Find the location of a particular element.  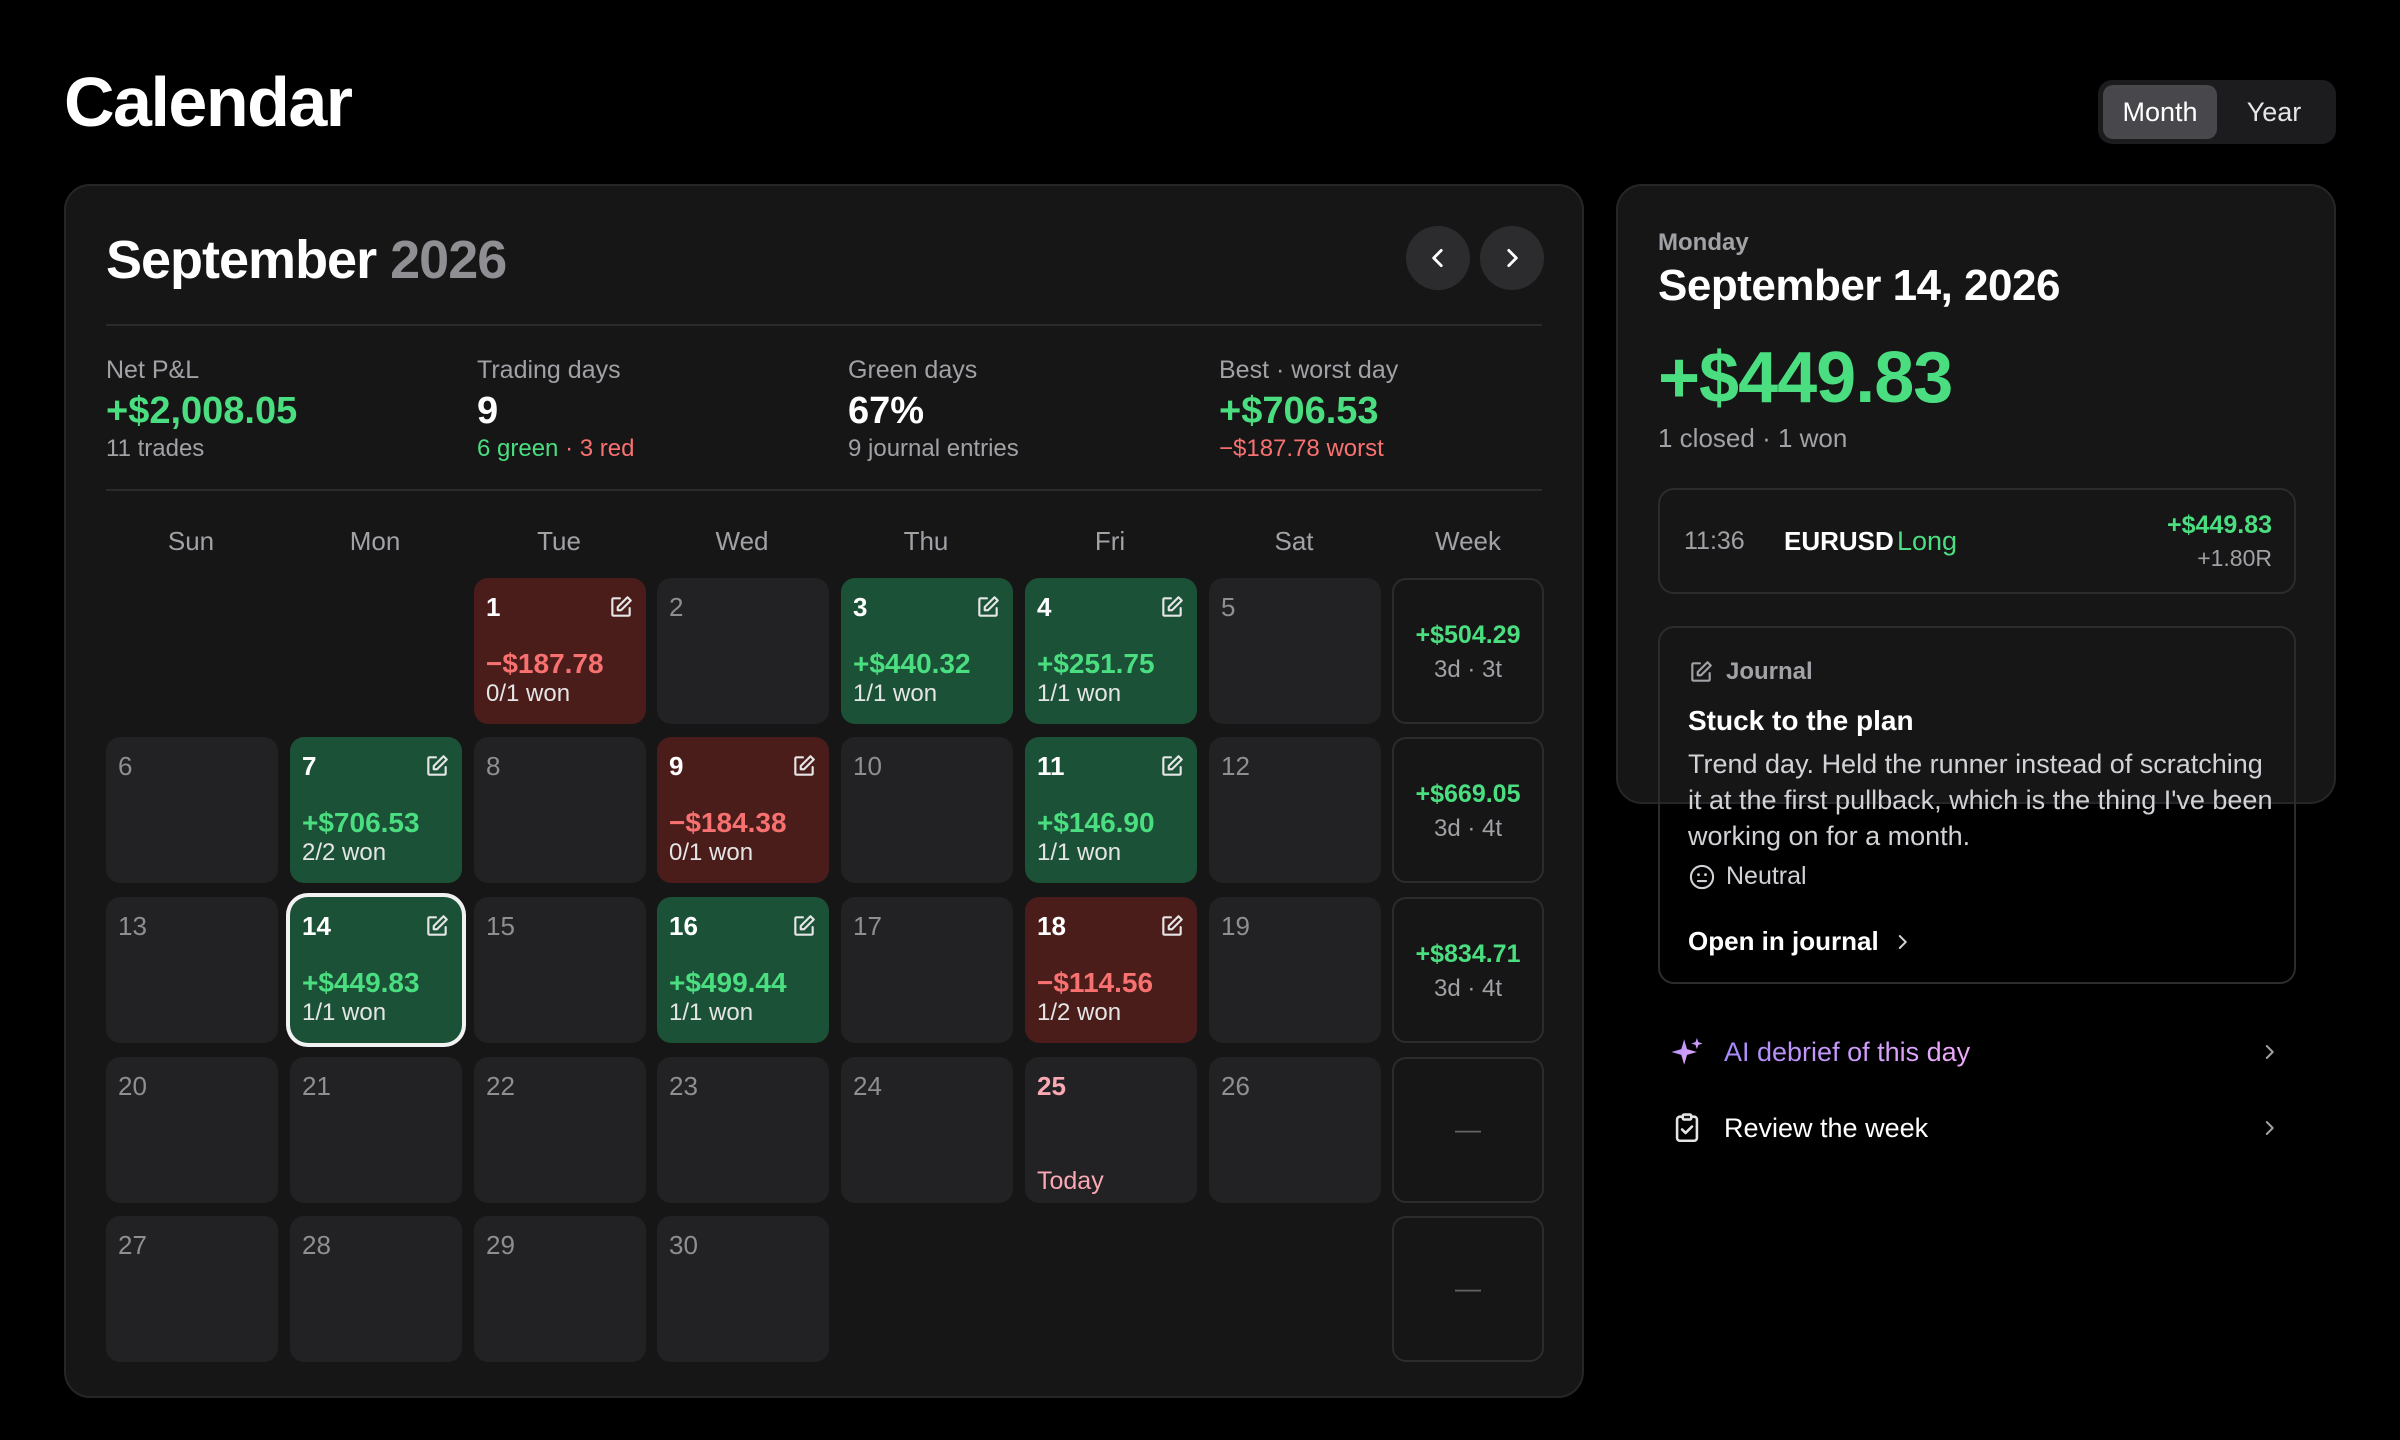

journal-mood: Neutral is located at coordinates (1747, 876).